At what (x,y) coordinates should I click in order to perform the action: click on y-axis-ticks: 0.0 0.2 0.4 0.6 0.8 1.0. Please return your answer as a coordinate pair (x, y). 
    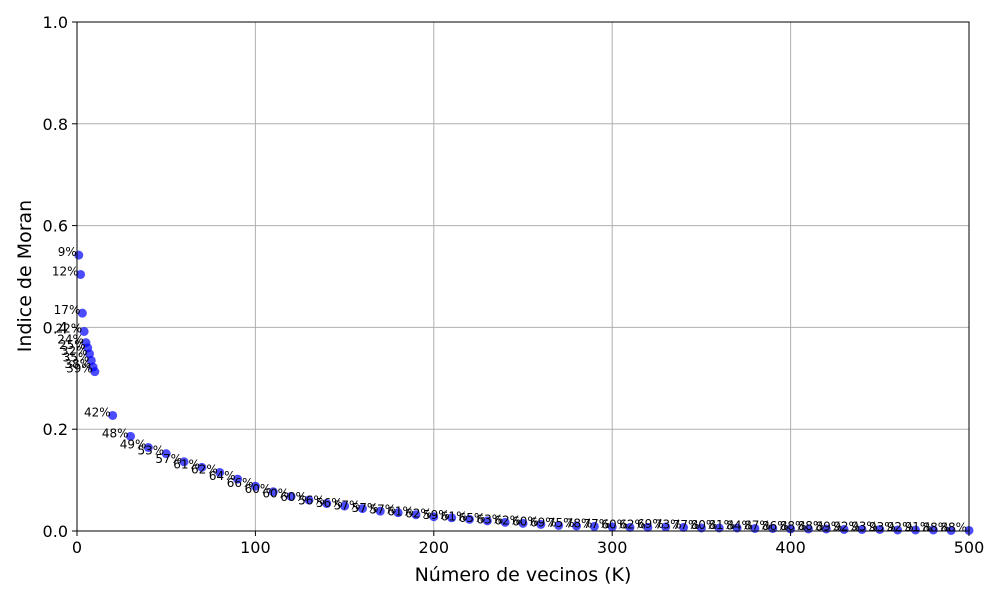
    Looking at the image, I should click on (60, 277).